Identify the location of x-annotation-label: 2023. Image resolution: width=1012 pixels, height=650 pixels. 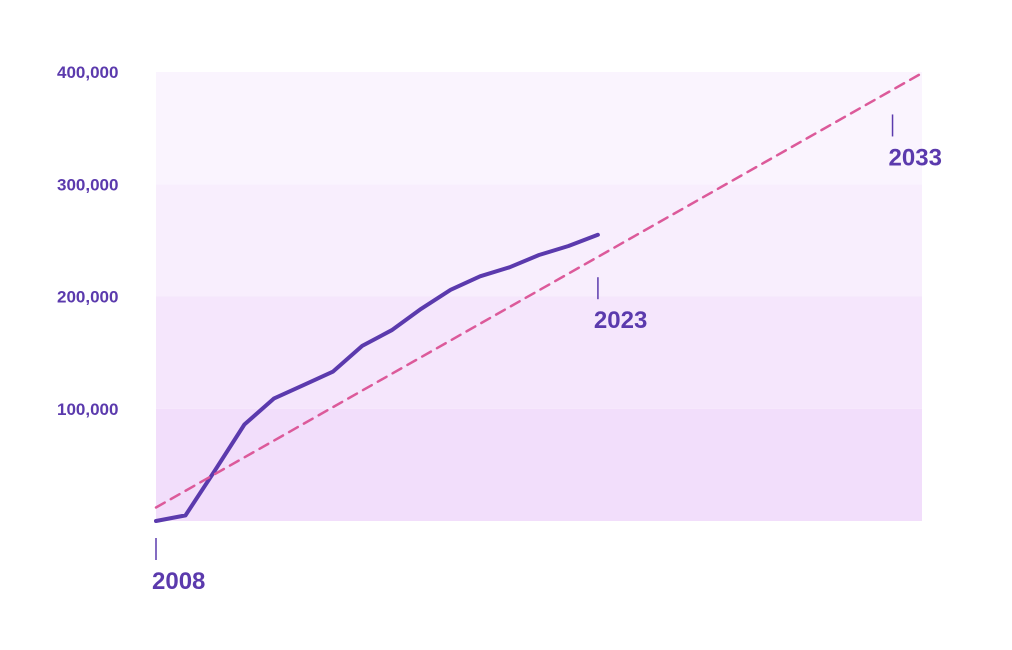
(620, 320).